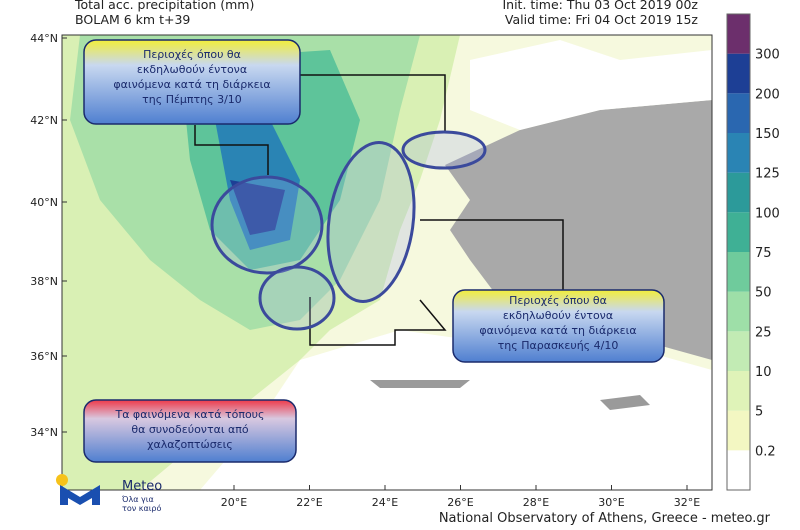 The width and height of the screenshot is (800, 530). I want to click on black-sea, so click(591, 85).